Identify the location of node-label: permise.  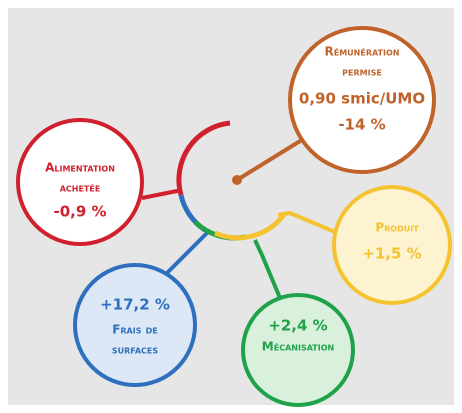
(362, 72).